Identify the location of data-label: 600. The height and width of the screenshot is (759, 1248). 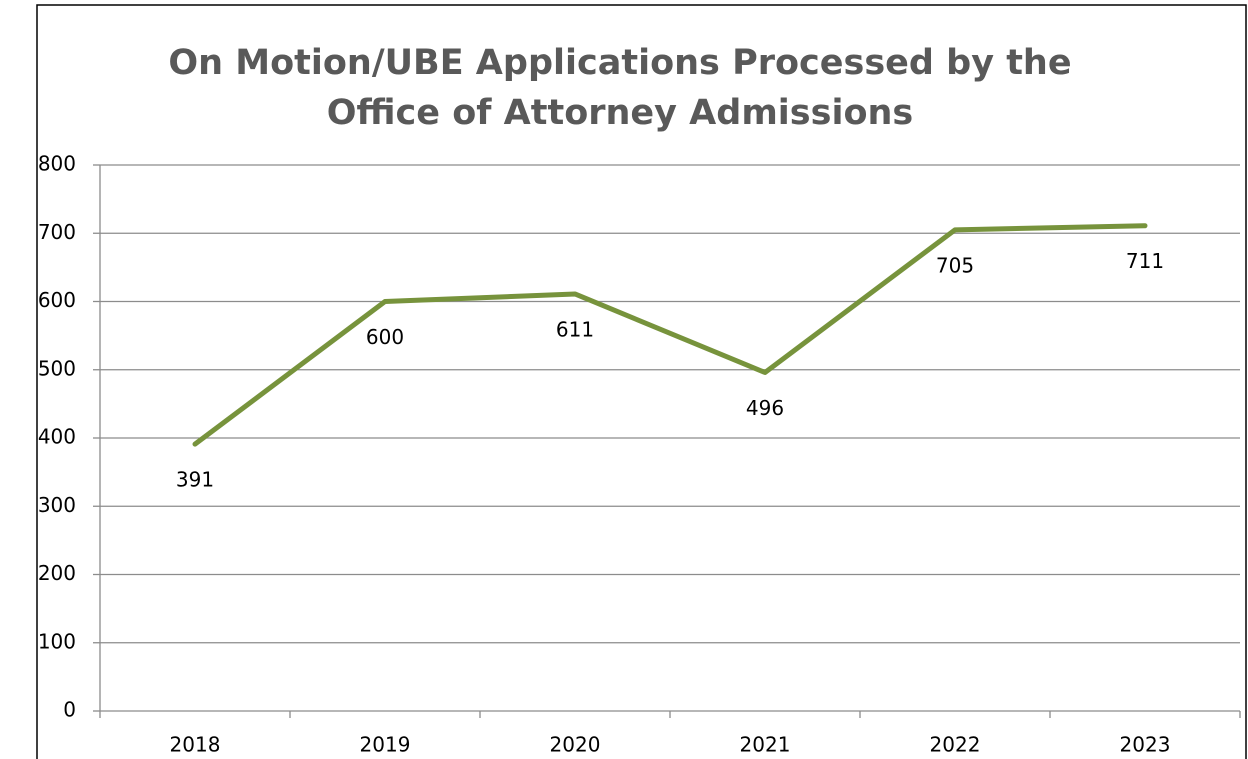
(385, 337).